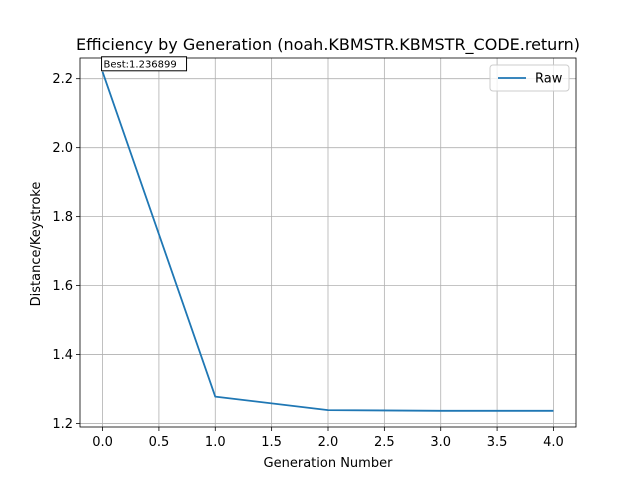  I want to click on x-tick-label: 3.0, so click(440, 442).